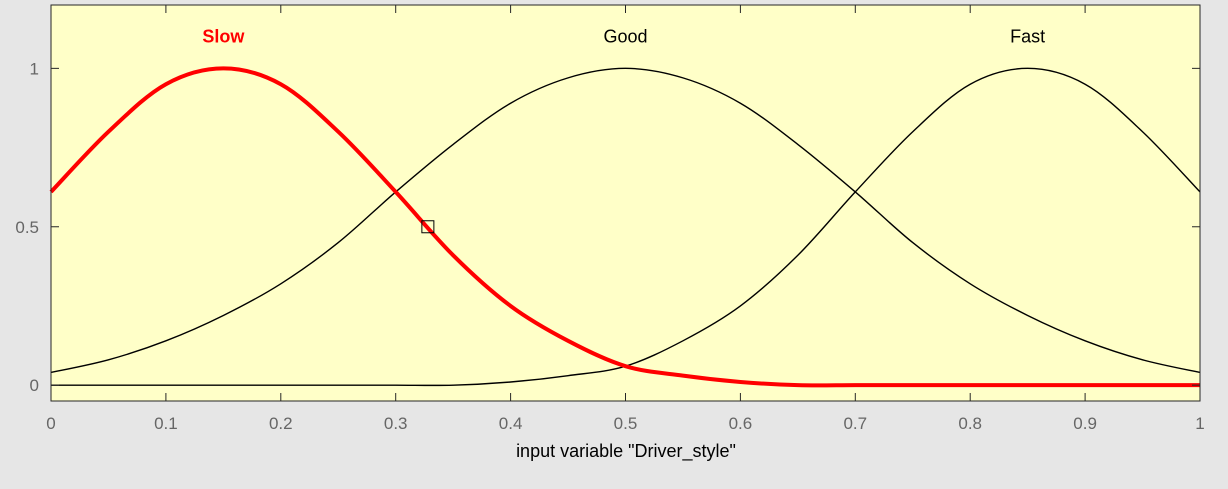 This screenshot has height=489, width=1228. Describe the element at coordinates (626, 423) in the screenshot. I see `x-tick-label: 0.5` at that location.